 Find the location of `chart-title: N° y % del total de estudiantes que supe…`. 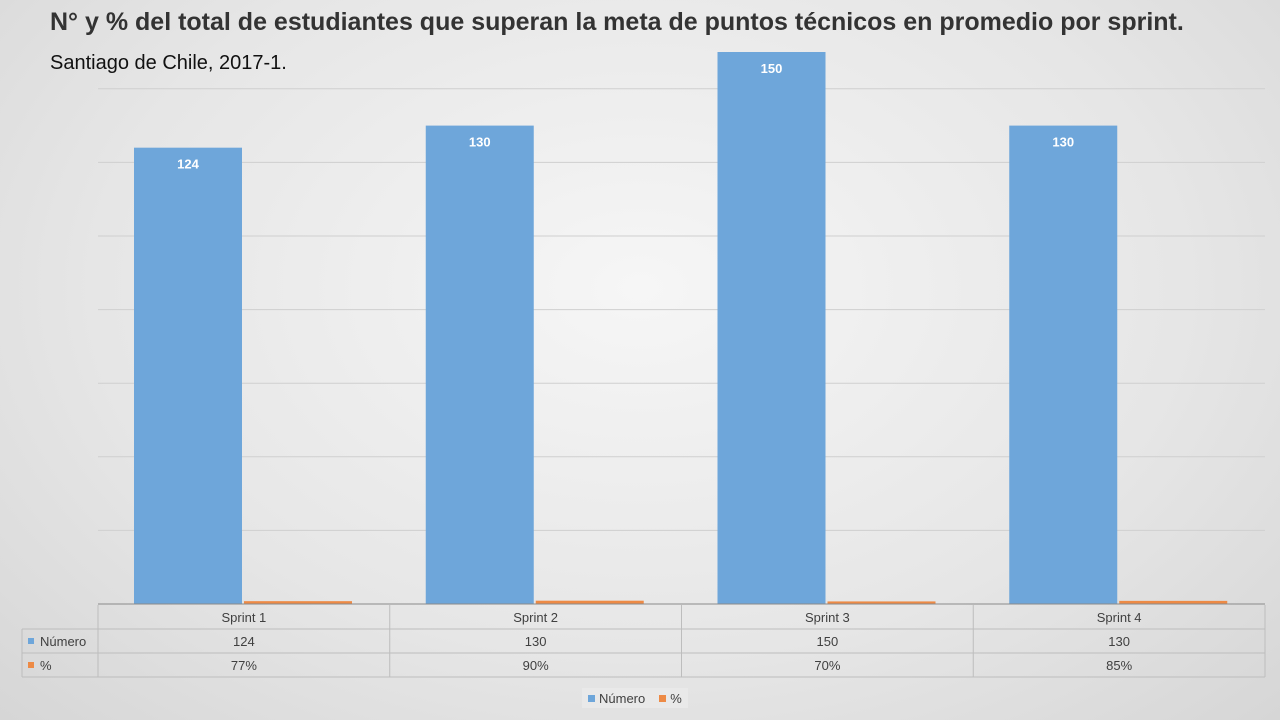

chart-title: N° y % del total de estudiantes que supe… is located at coordinates (617, 22).